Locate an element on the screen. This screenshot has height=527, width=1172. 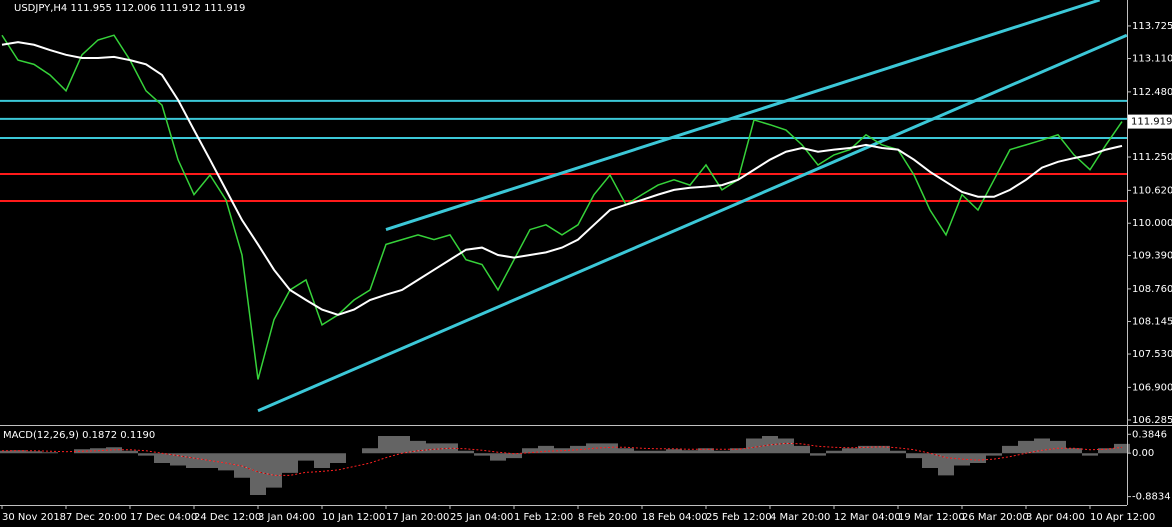
y-tick-label: 113.110 is located at coordinates (1152, 59).